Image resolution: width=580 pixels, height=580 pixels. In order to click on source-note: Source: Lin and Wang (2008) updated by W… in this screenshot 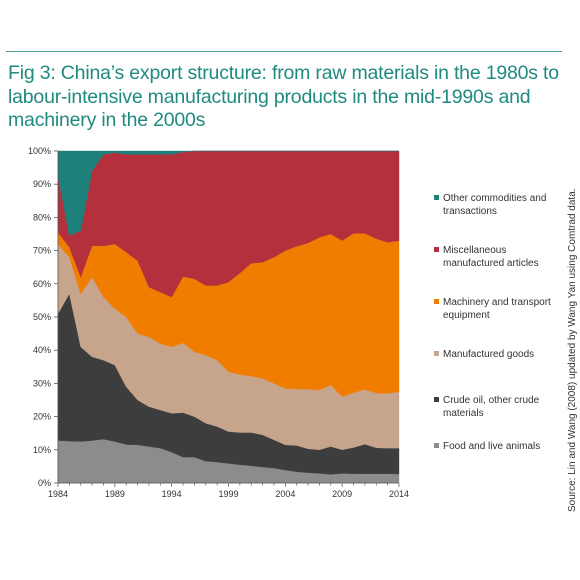, I will do `click(572, 350)`.